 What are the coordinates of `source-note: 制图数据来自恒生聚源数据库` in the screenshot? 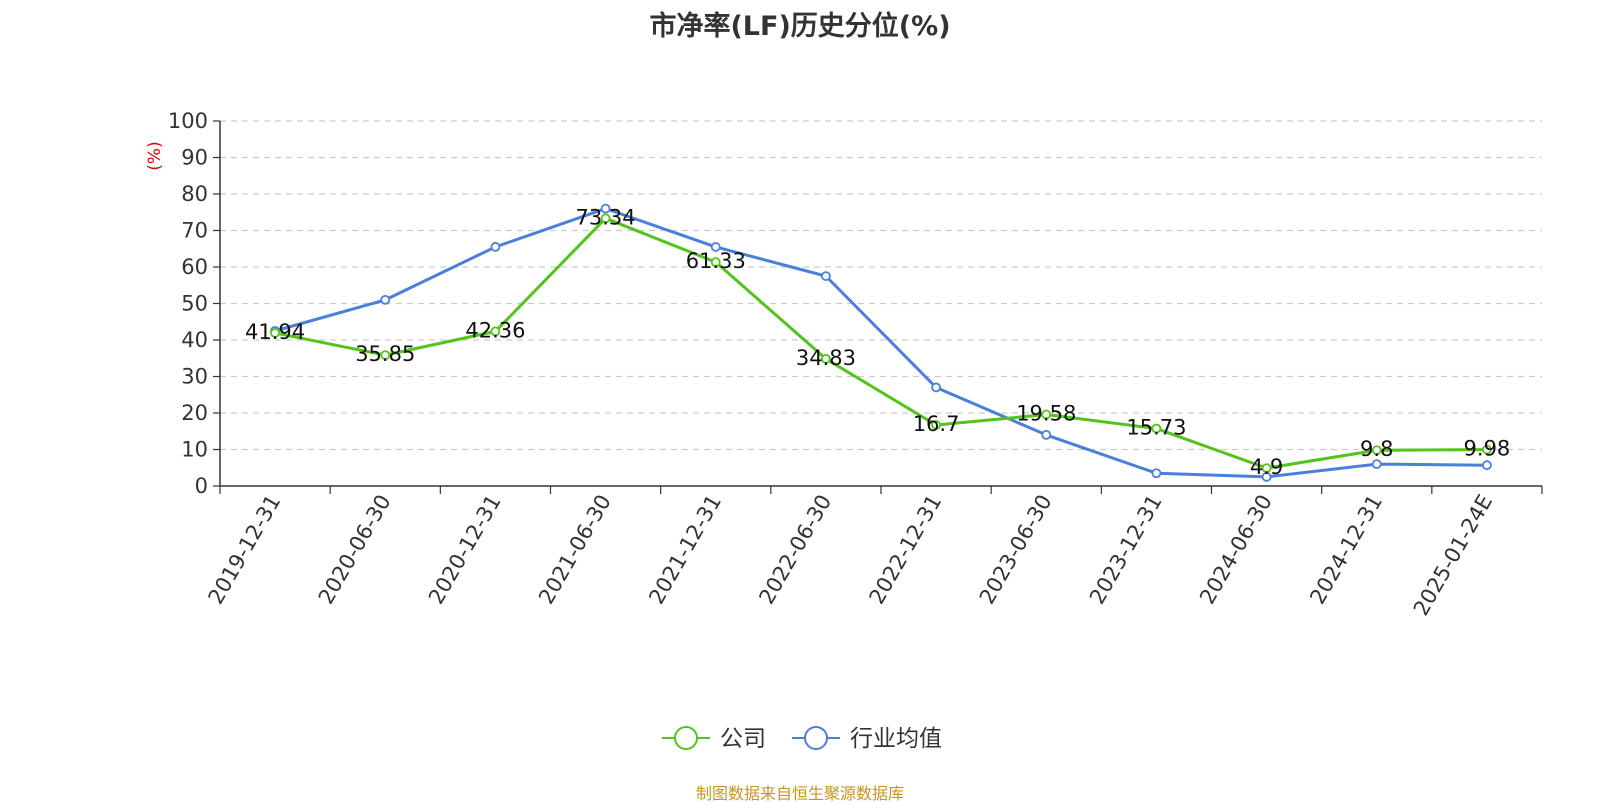 It's located at (799, 793).